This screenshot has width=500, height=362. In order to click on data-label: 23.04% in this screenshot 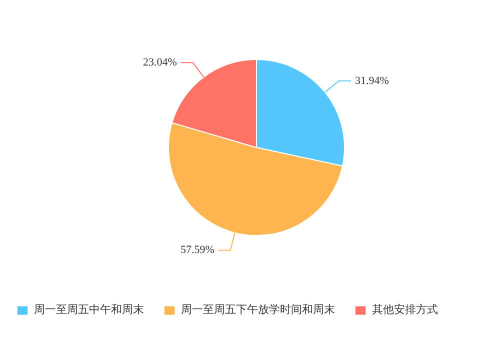, I will do `click(160, 62)`.